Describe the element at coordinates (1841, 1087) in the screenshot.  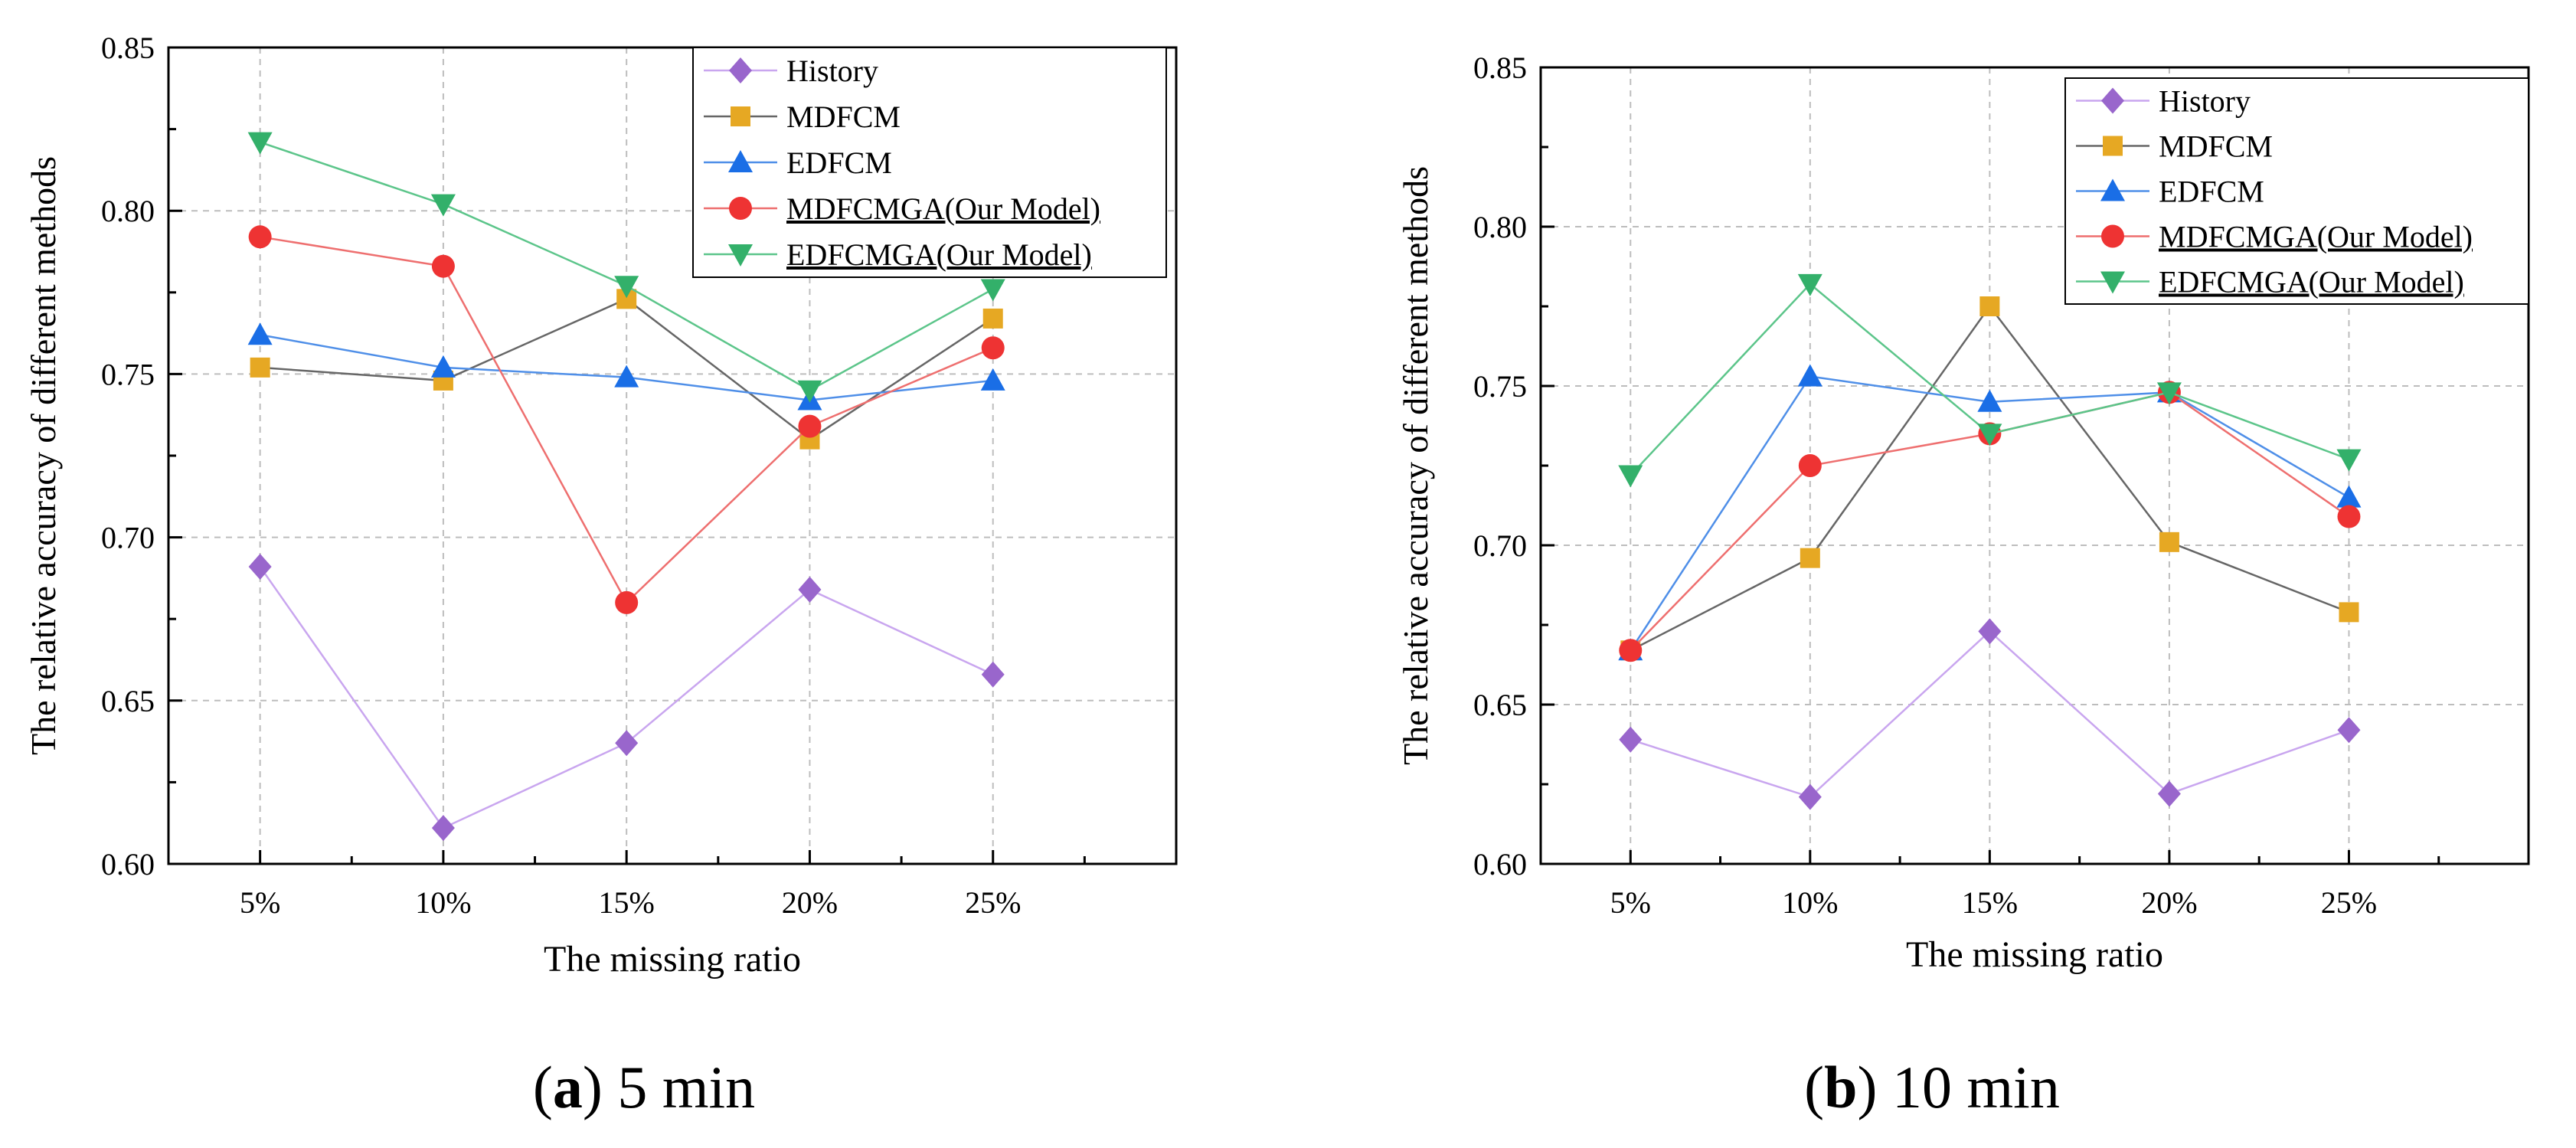
I see `caption-letter: b` at that location.